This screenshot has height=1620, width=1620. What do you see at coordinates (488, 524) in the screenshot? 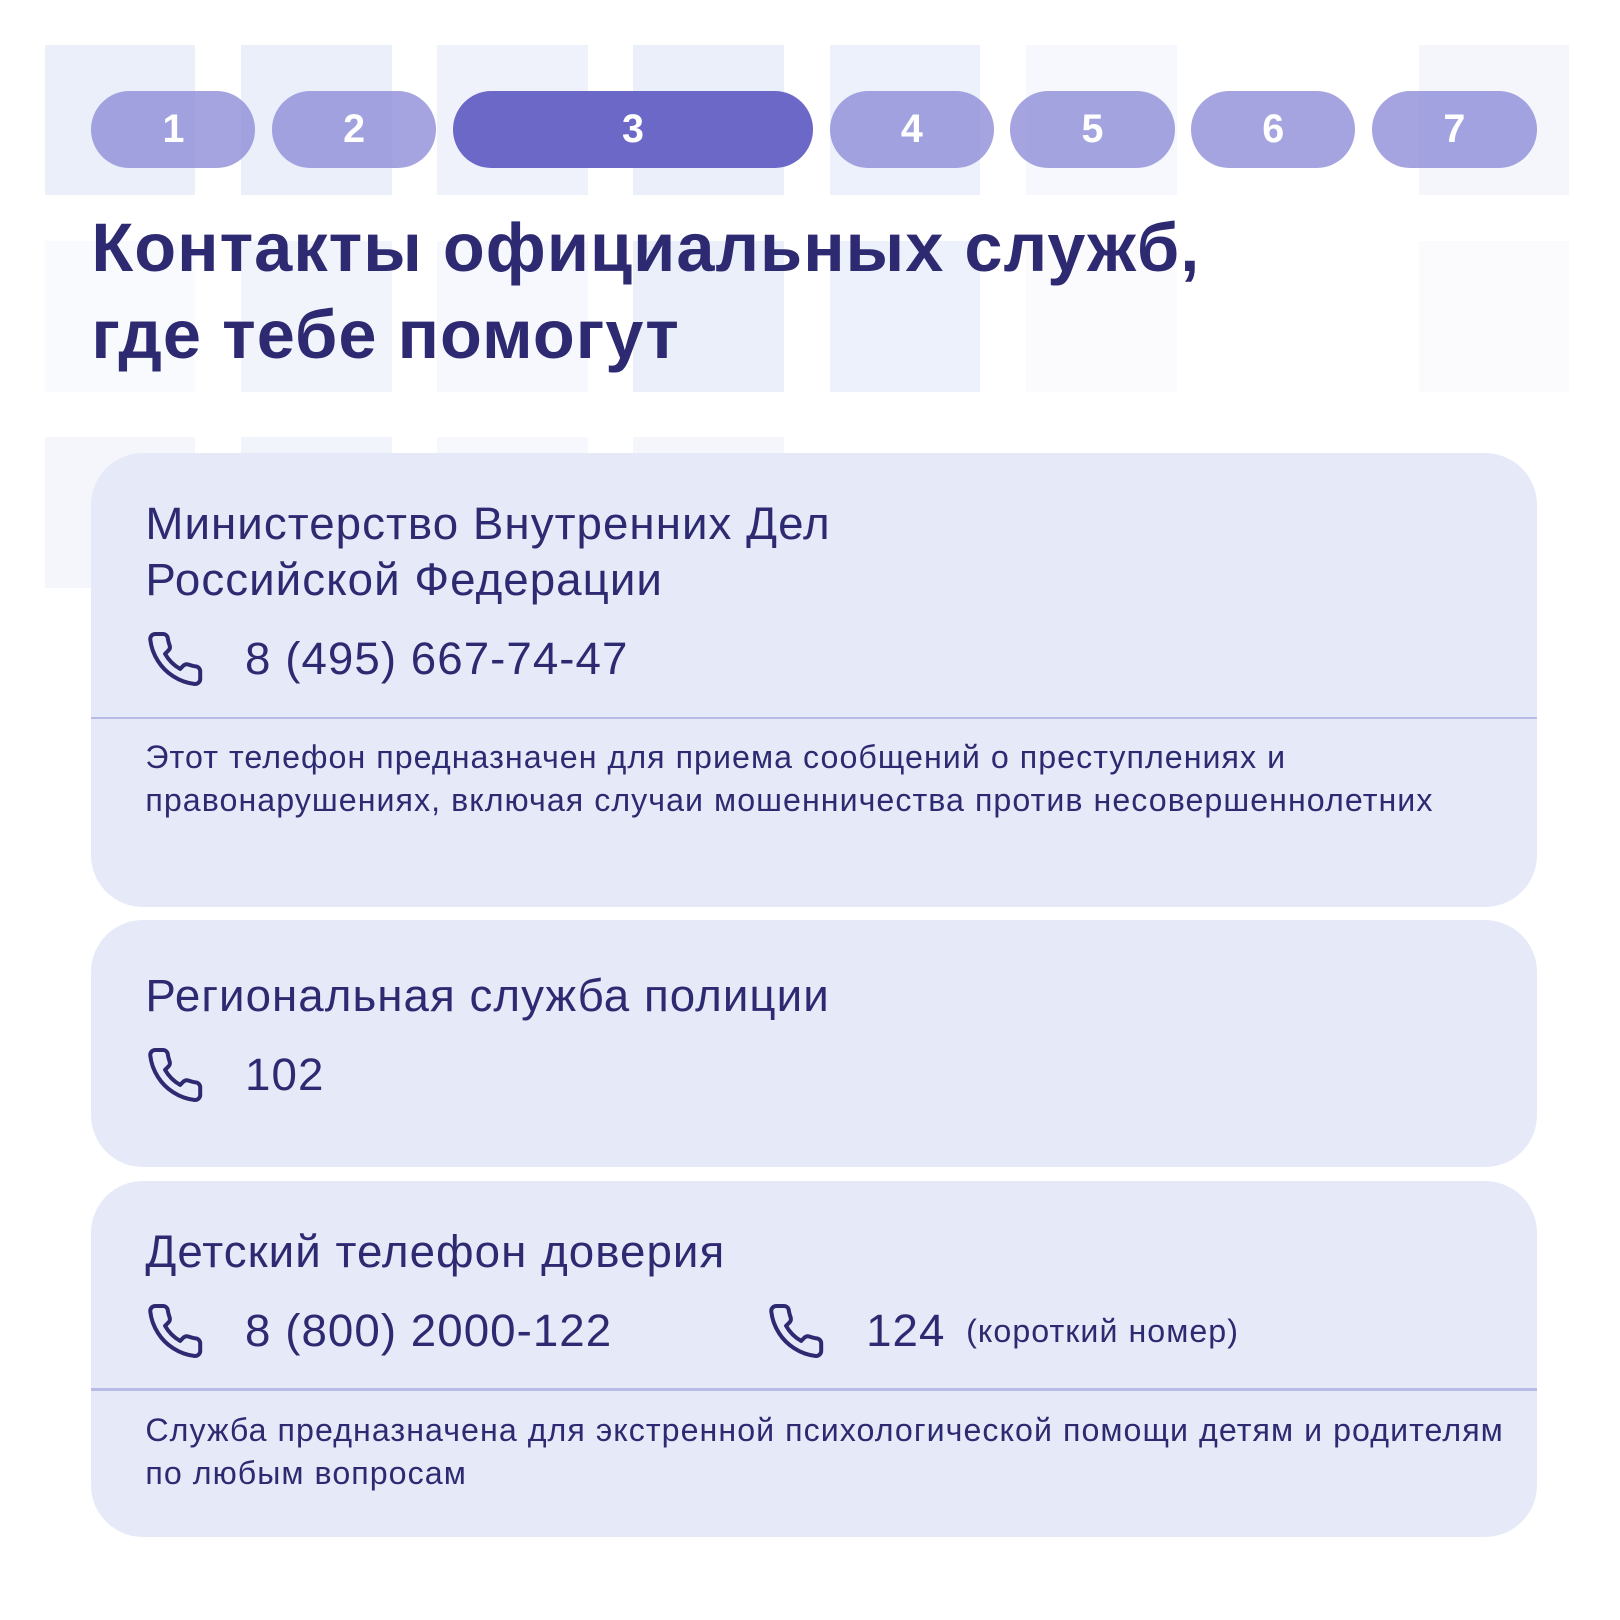
I see `card-title-line-1: Министерство Внутренних Дел` at bounding box center [488, 524].